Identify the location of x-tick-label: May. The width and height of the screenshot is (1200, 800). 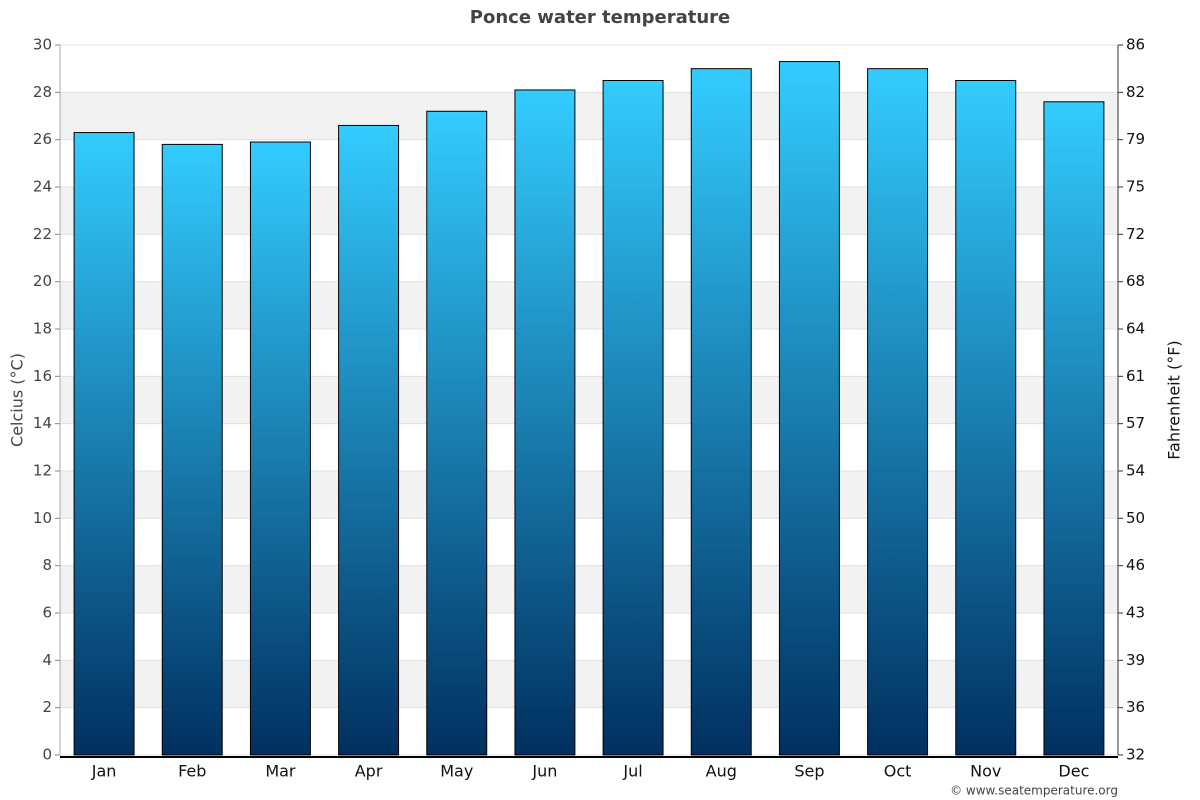
(456, 771).